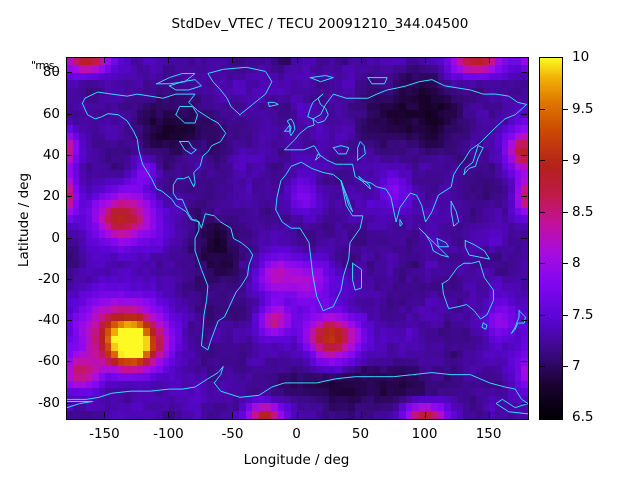 The height and width of the screenshot is (480, 640). What do you see at coordinates (583, 108) in the screenshot?
I see `colorbar-tick-label: 9.5` at bounding box center [583, 108].